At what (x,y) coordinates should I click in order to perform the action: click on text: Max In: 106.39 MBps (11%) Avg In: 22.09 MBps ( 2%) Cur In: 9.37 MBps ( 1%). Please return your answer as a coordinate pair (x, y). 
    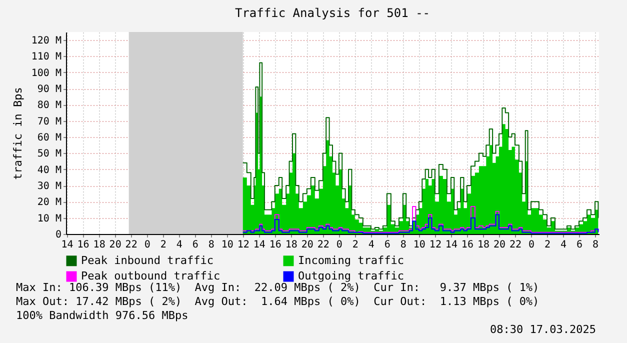
    Looking at the image, I should click on (278, 288).